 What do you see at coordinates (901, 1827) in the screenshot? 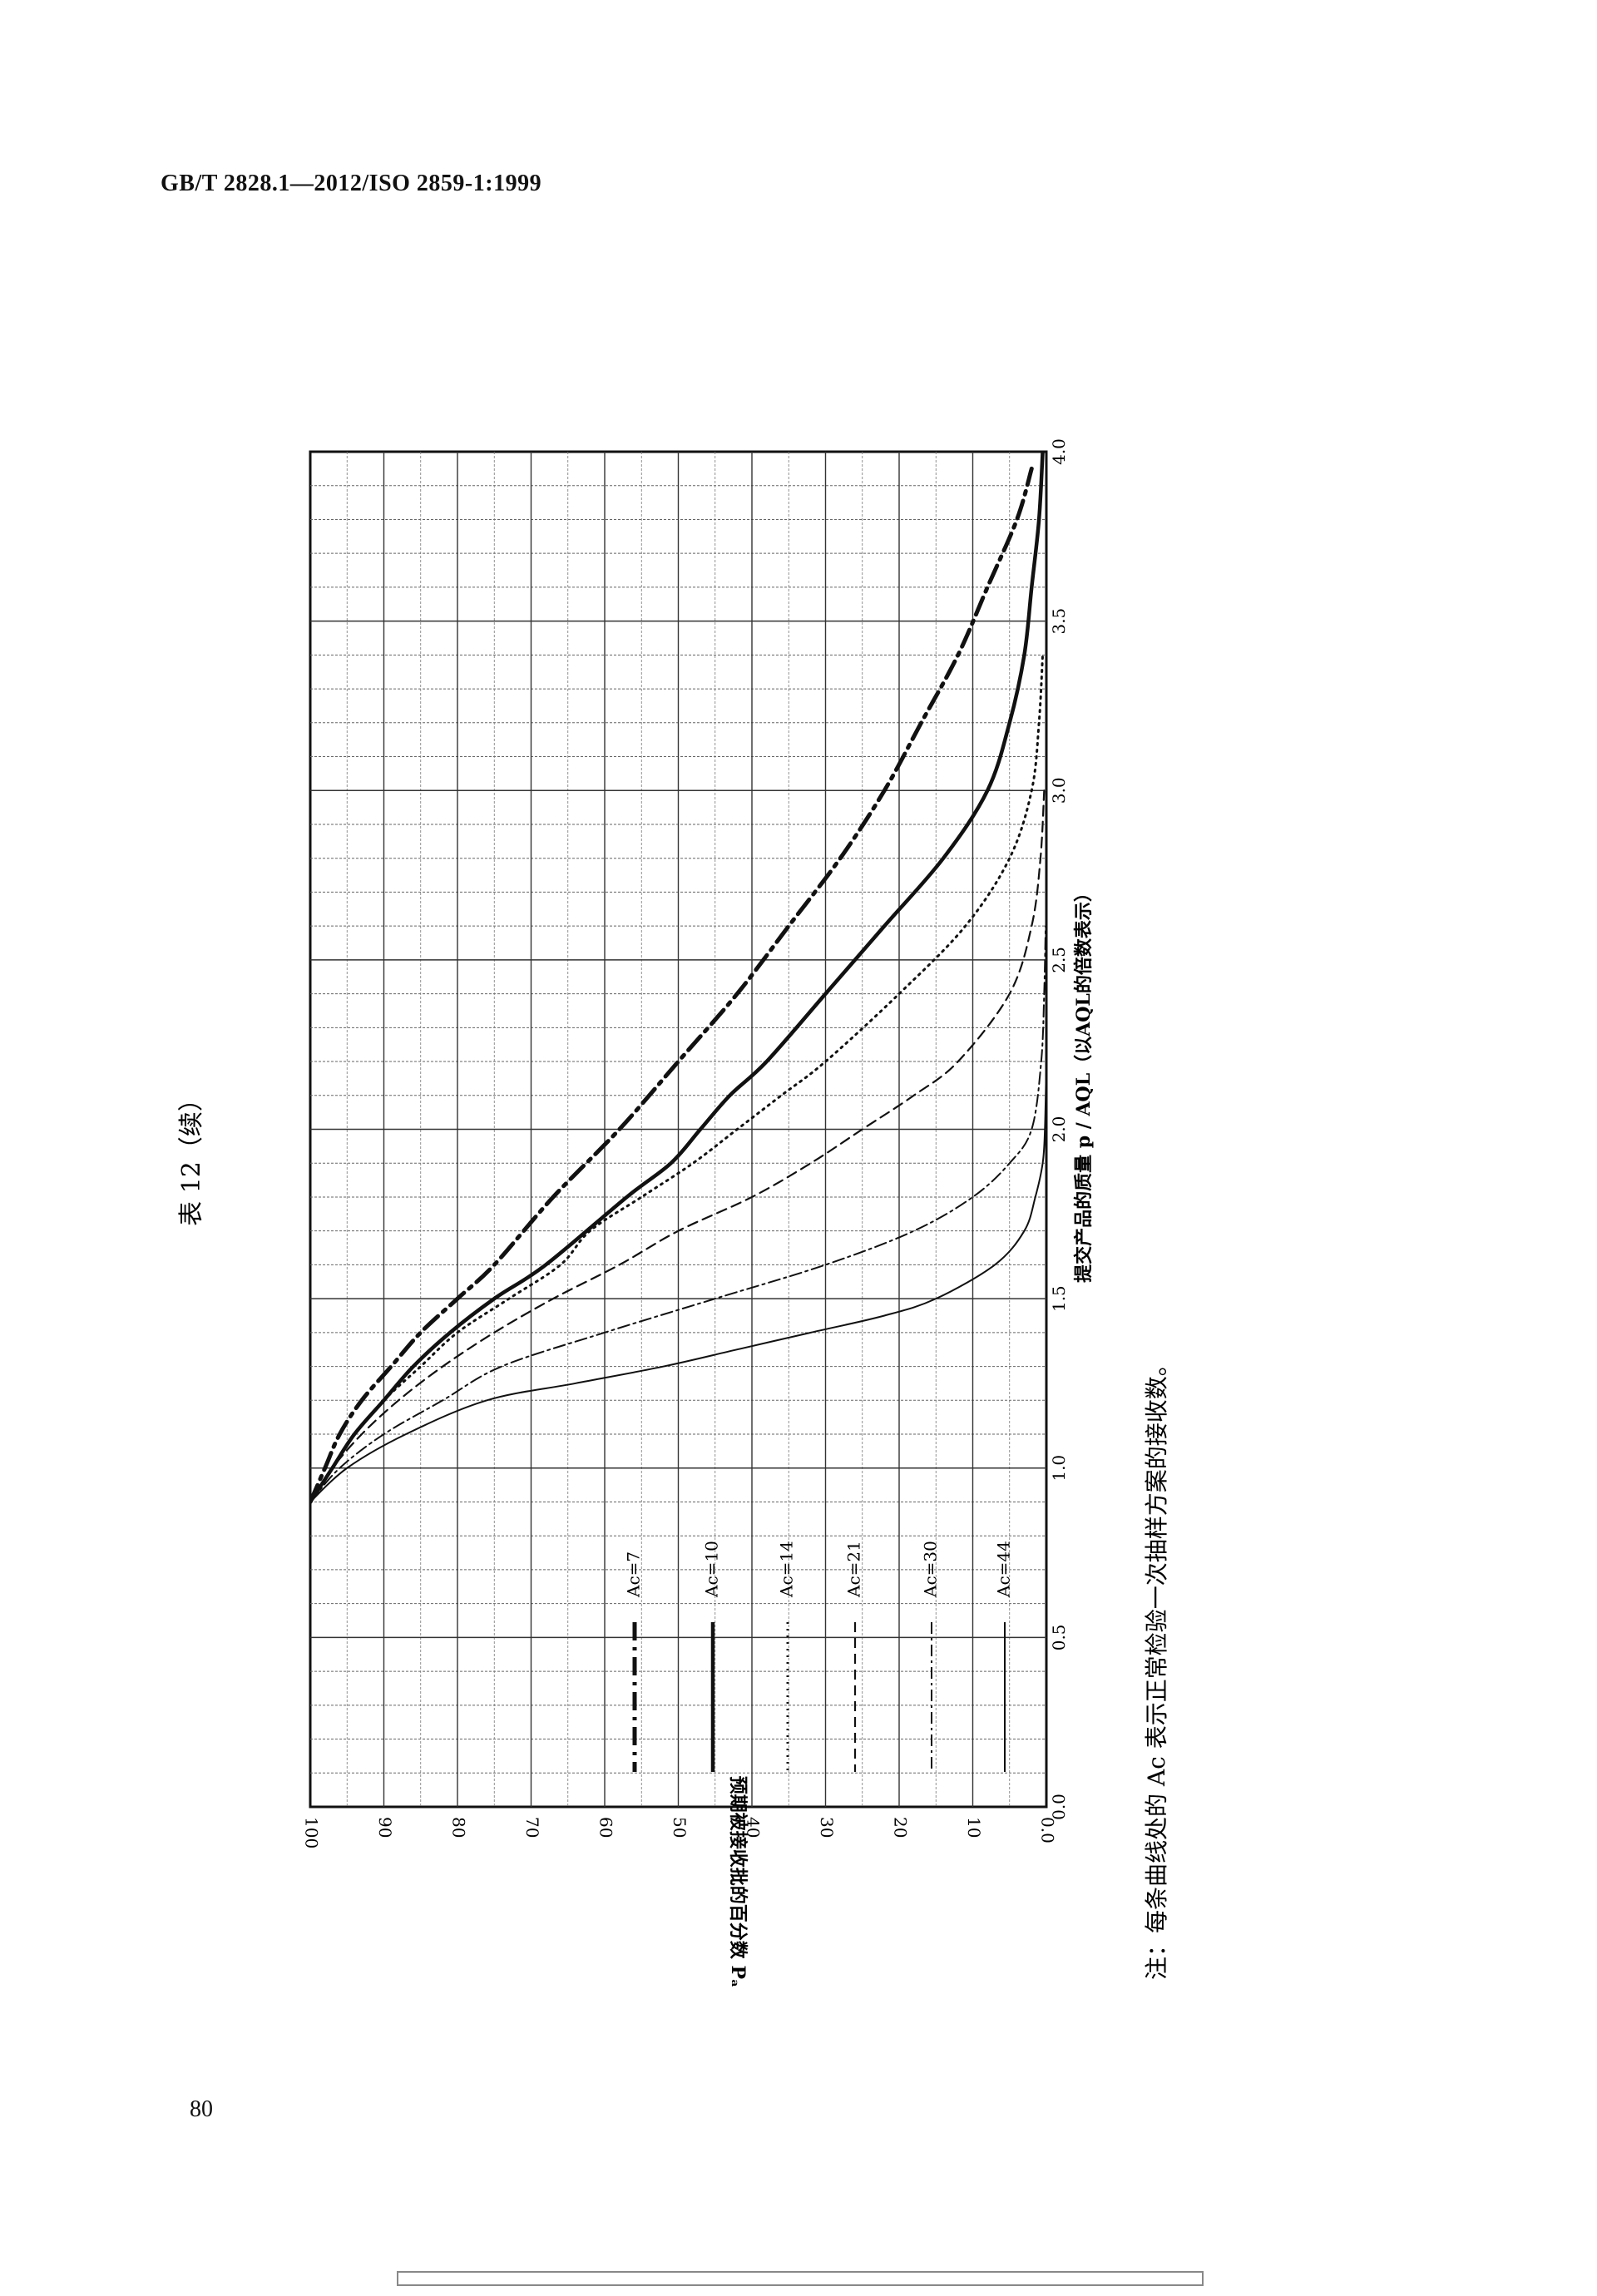
I see `y-tick-label: 20` at bounding box center [901, 1827].